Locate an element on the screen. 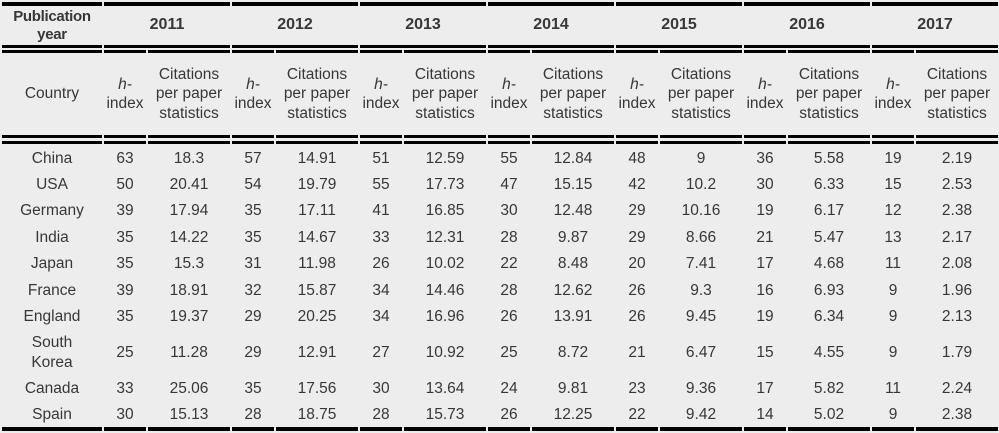  h-index-value: 24 is located at coordinates (509, 388).